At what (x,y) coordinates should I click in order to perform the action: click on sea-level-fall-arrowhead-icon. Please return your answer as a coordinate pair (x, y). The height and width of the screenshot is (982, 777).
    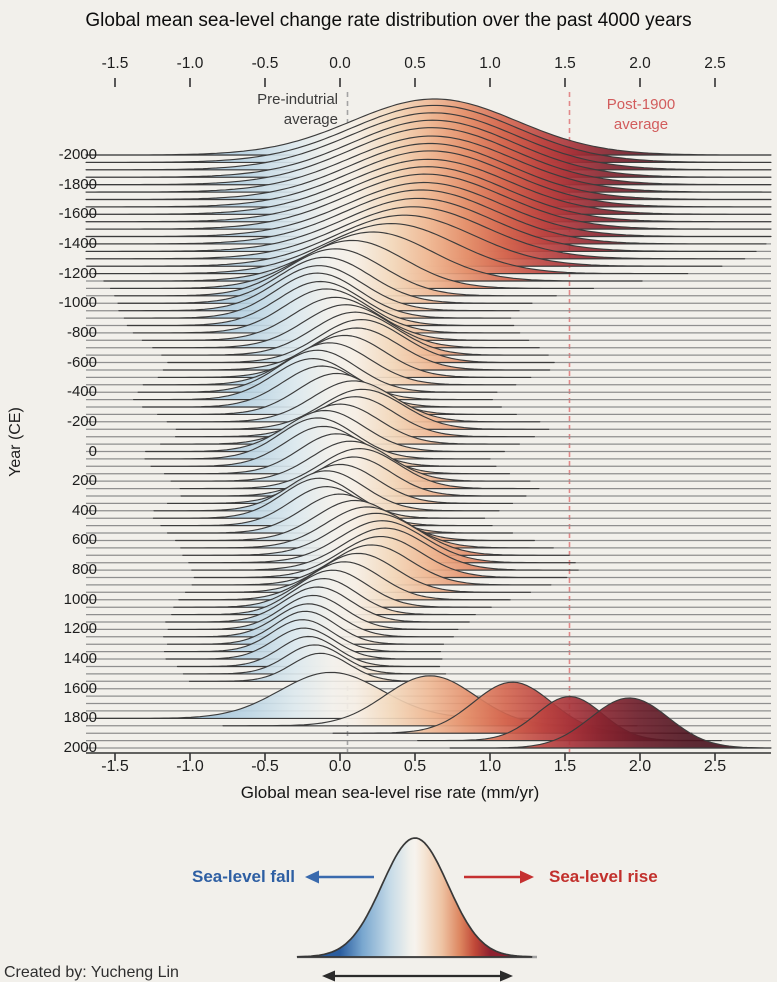
    Looking at the image, I should click on (312, 877).